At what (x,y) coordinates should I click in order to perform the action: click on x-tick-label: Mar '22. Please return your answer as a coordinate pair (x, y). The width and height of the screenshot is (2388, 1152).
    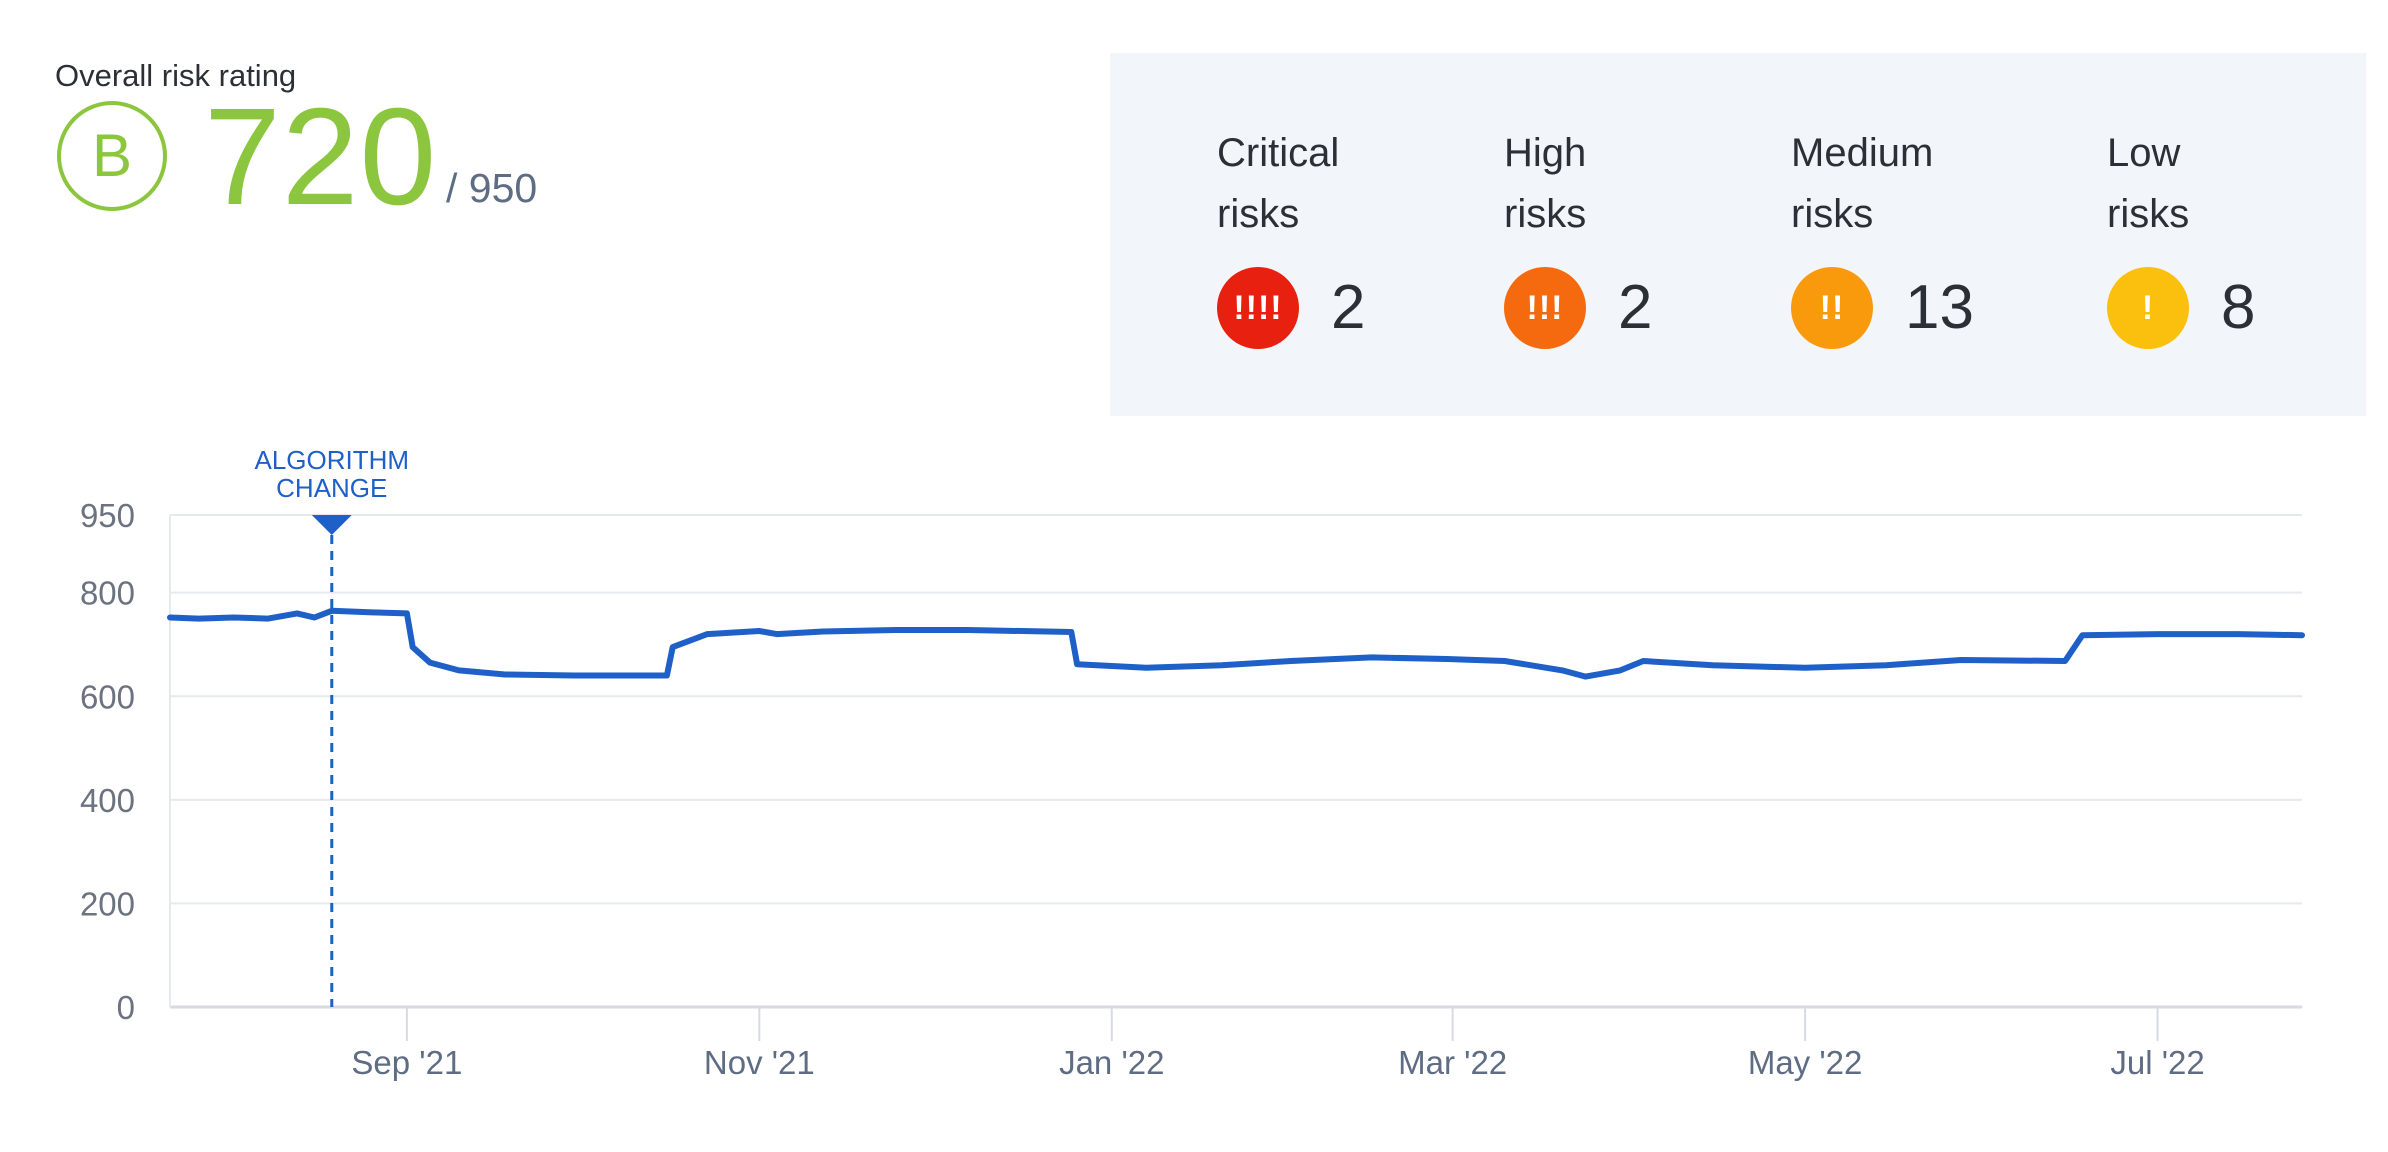
    Looking at the image, I should click on (1452, 1062).